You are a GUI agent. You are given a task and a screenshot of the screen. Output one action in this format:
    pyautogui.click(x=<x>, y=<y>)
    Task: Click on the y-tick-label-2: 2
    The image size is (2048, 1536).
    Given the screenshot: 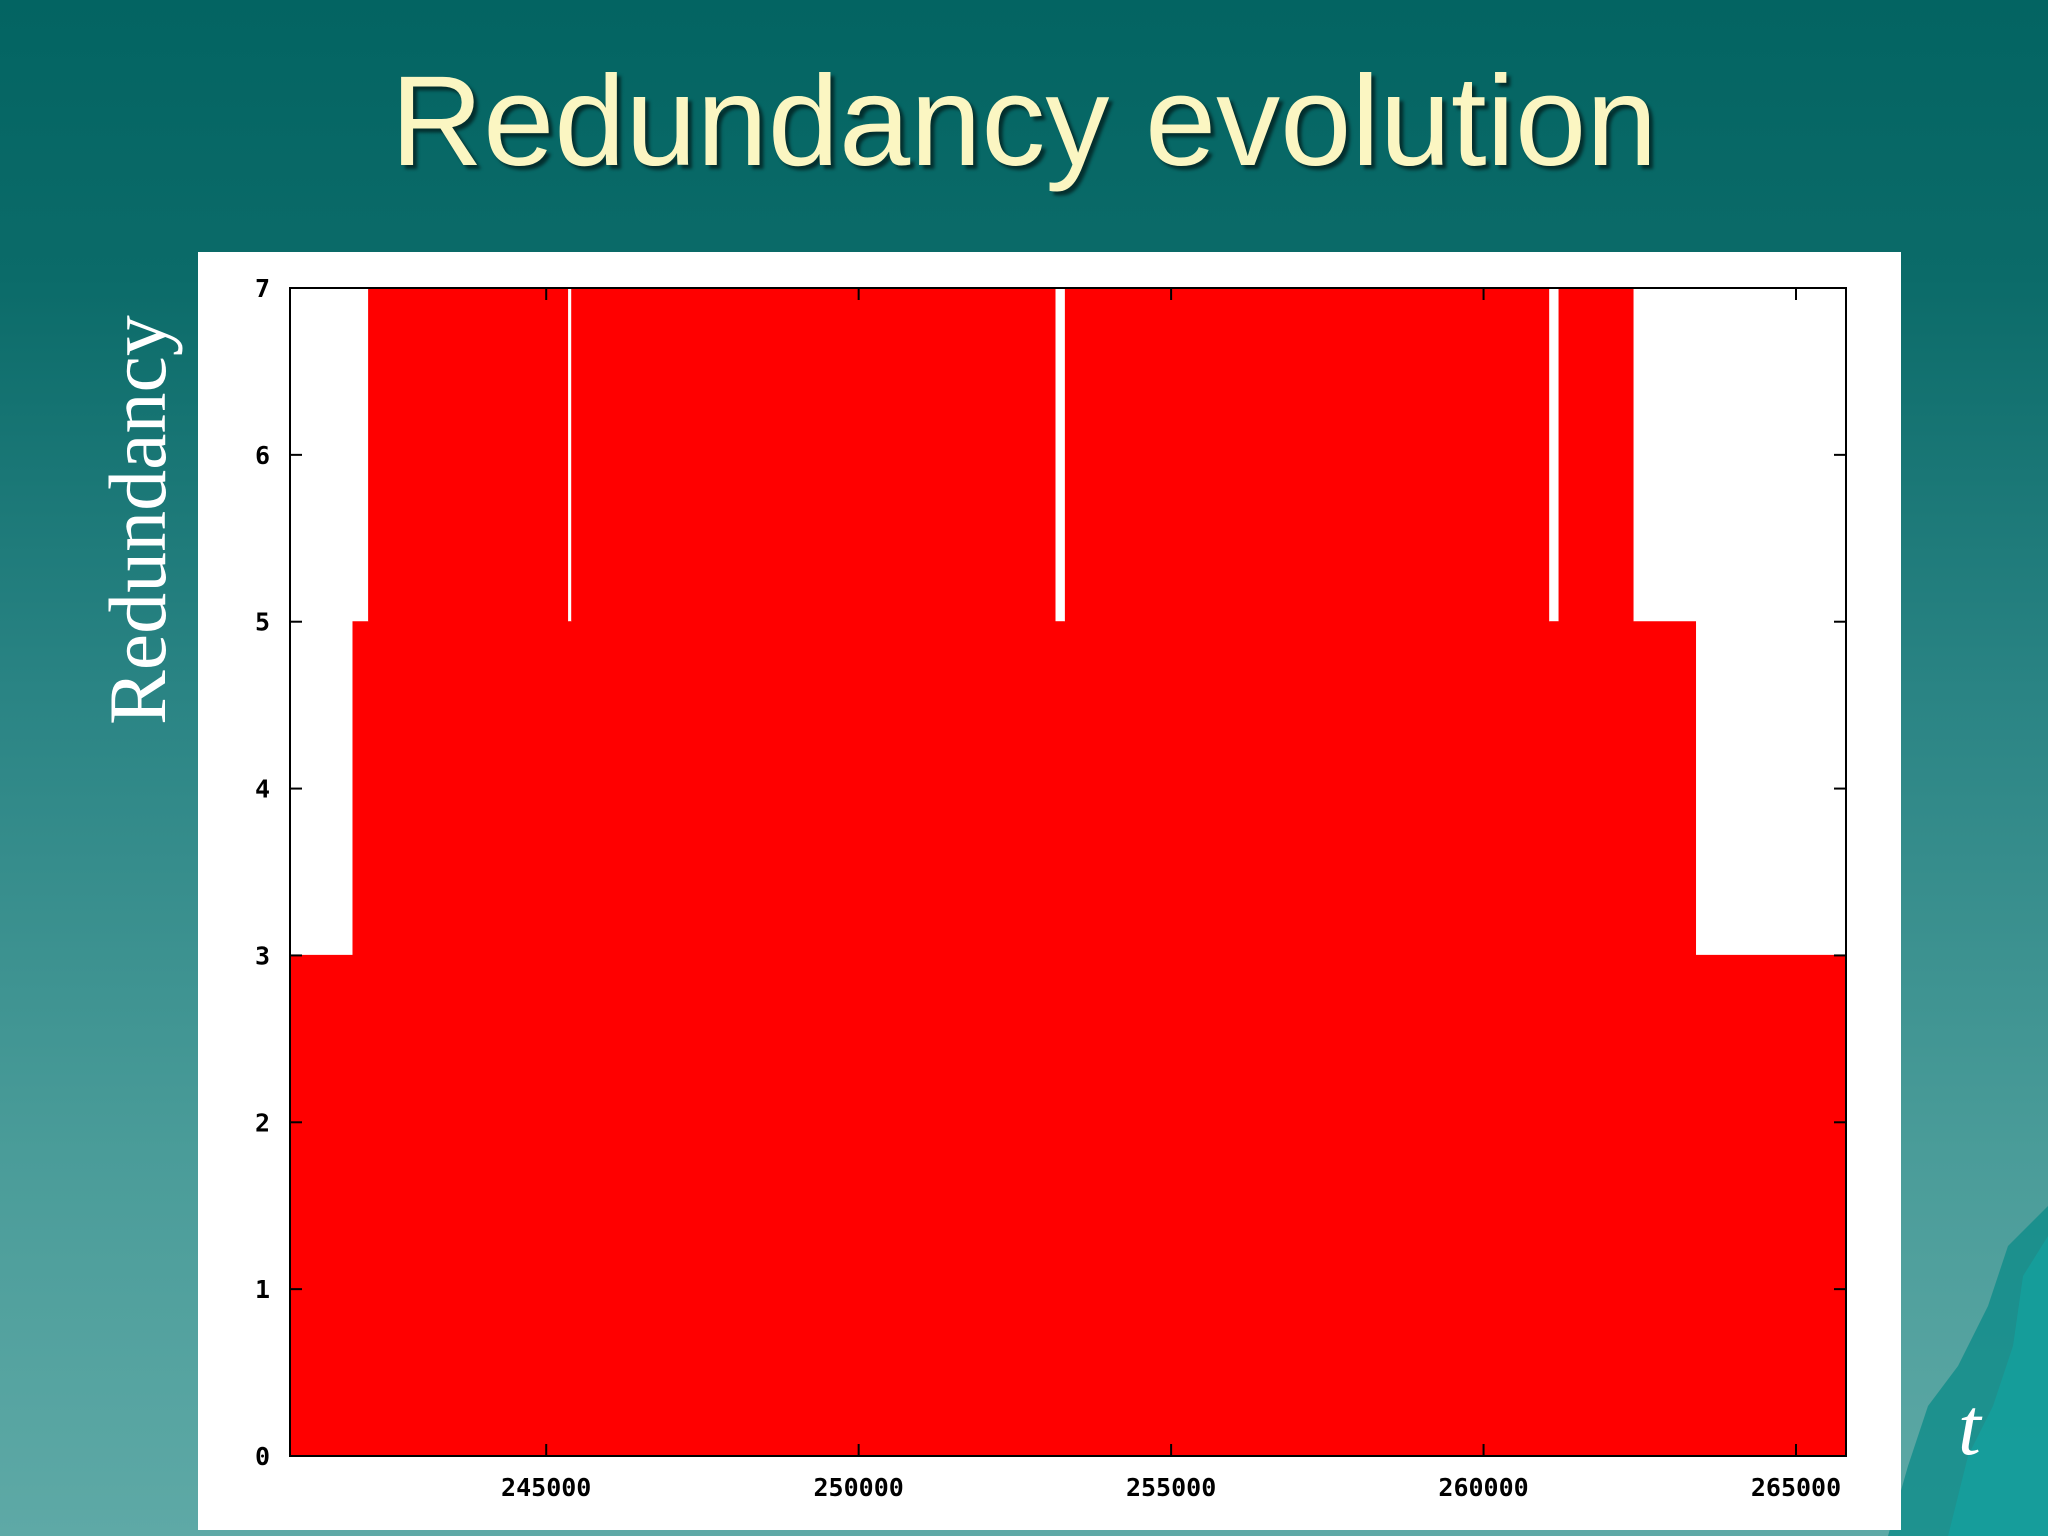 What is the action you would take?
    pyautogui.click(x=262, y=1122)
    